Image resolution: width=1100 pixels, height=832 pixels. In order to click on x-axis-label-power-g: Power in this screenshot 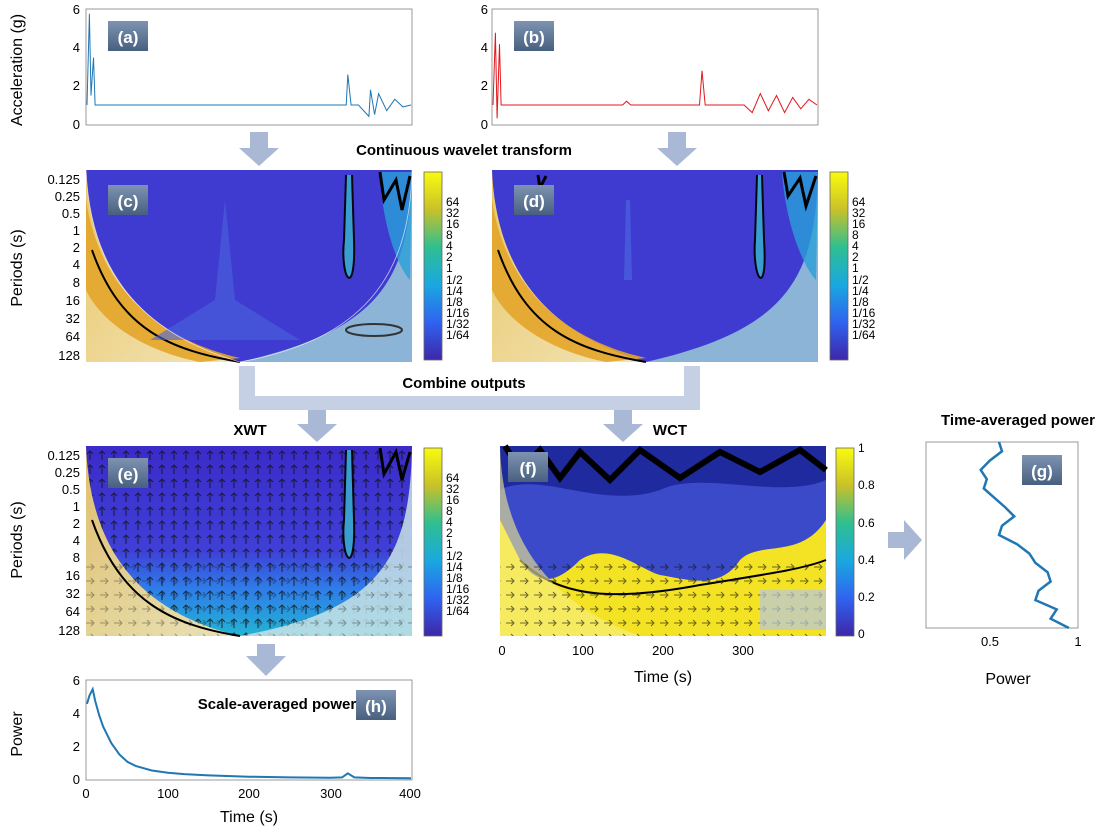, I will do `click(1008, 679)`.